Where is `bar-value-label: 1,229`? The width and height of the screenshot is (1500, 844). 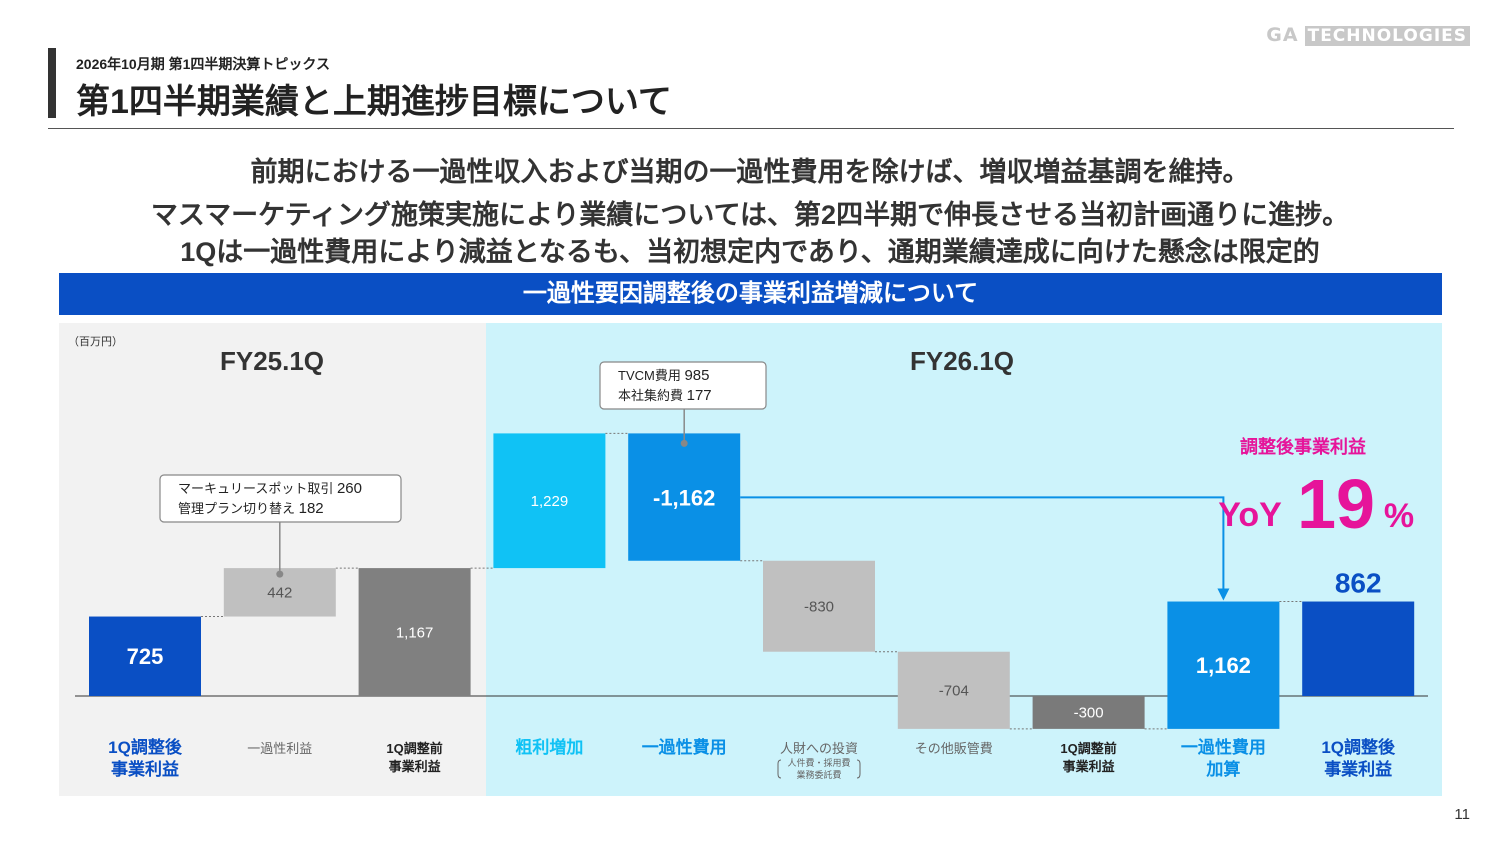 bar-value-label: 1,229 is located at coordinates (550, 501).